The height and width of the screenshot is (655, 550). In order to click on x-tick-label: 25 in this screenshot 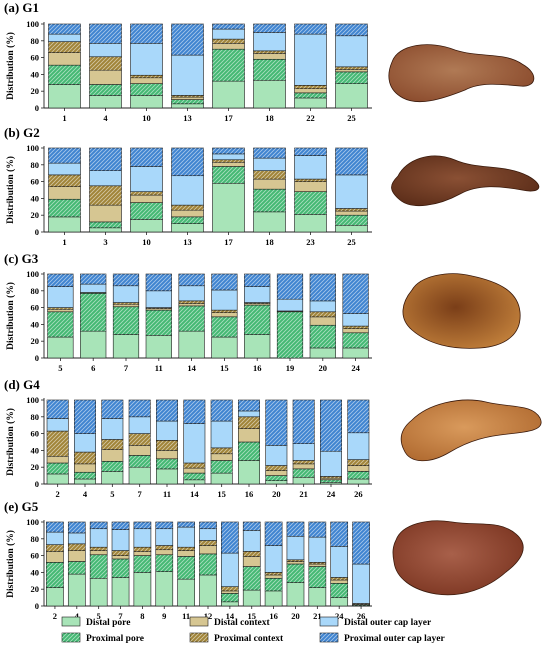, I will do `click(351, 242)`.